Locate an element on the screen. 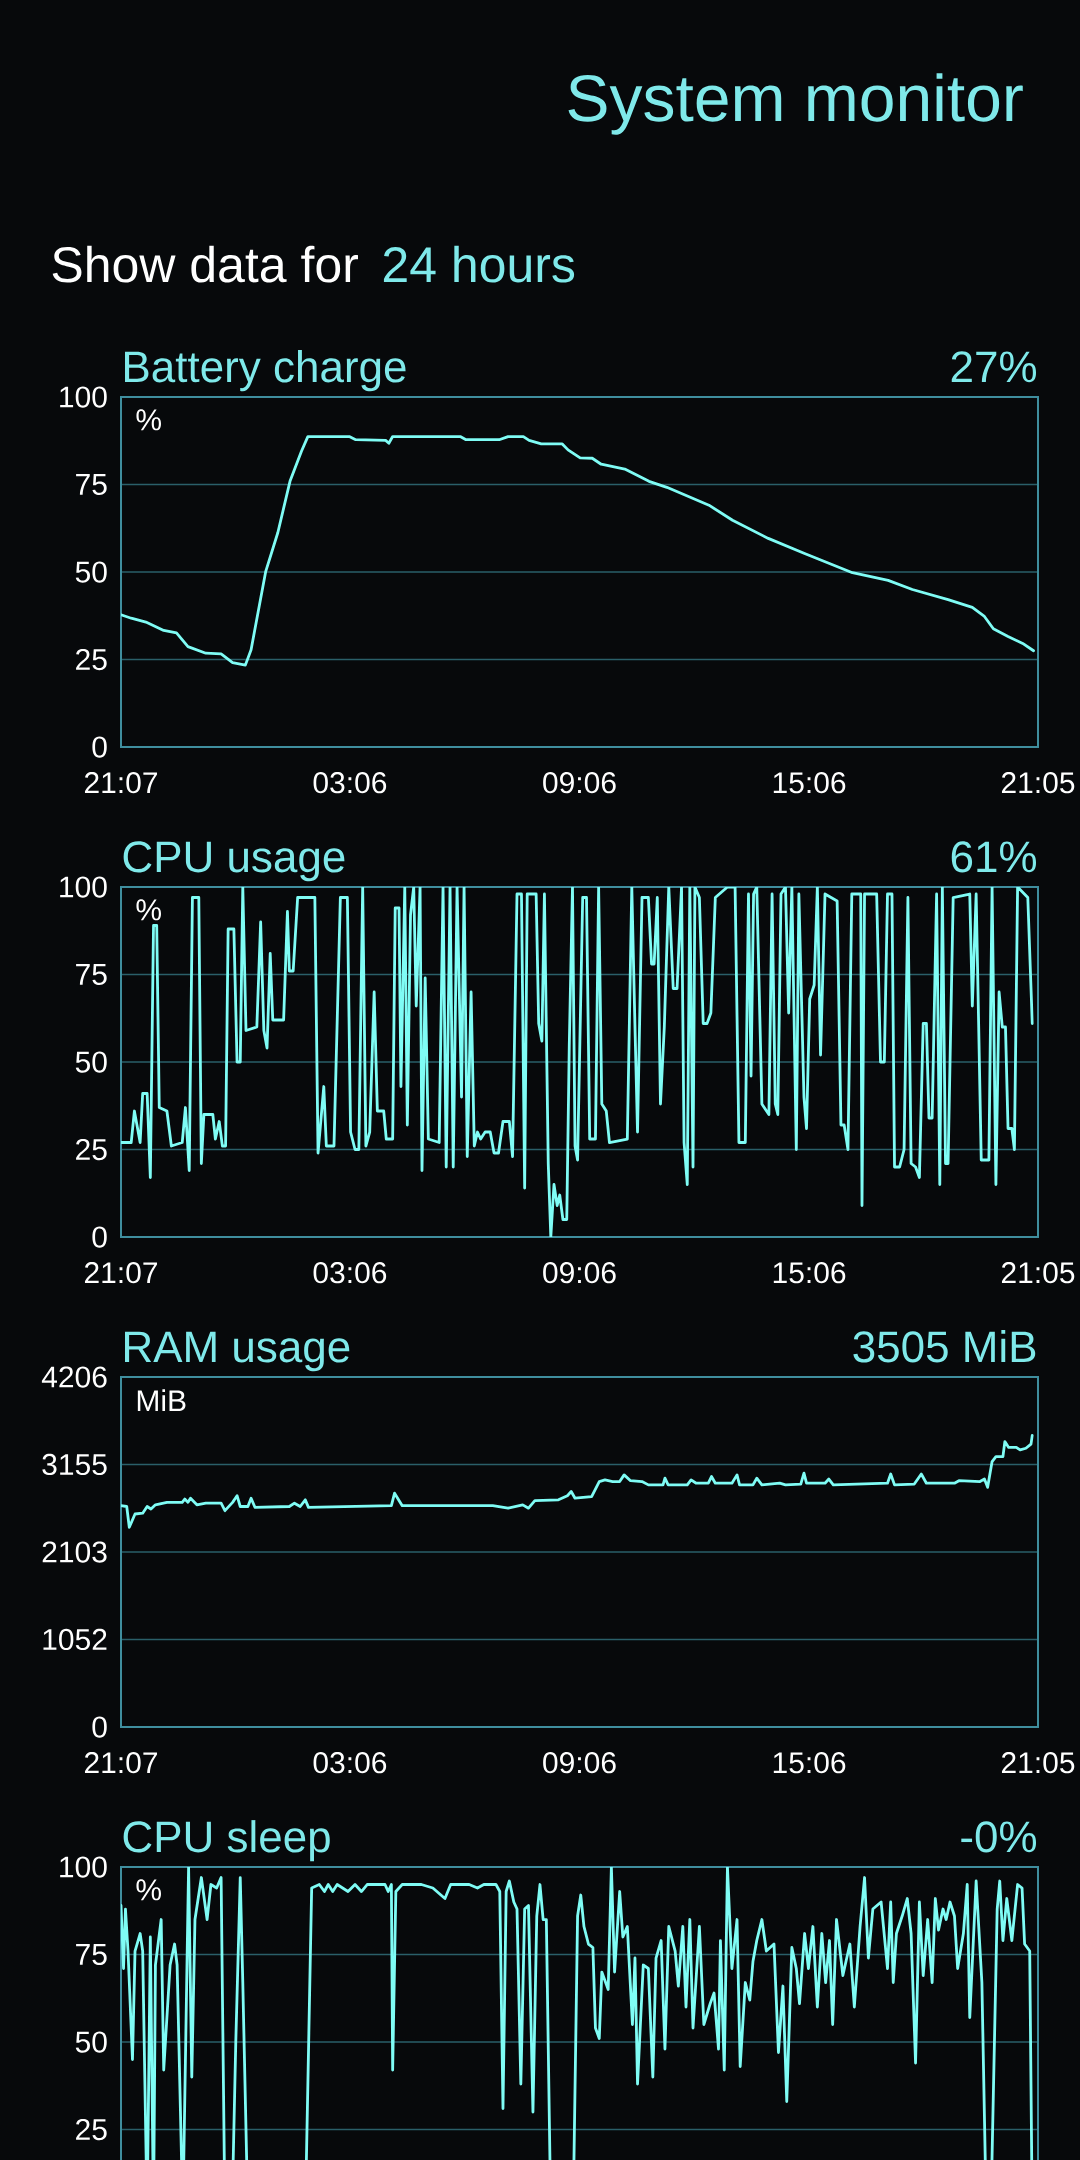 This screenshot has height=2160, width=1080. chart-title: RAM usage is located at coordinates (237, 1351).